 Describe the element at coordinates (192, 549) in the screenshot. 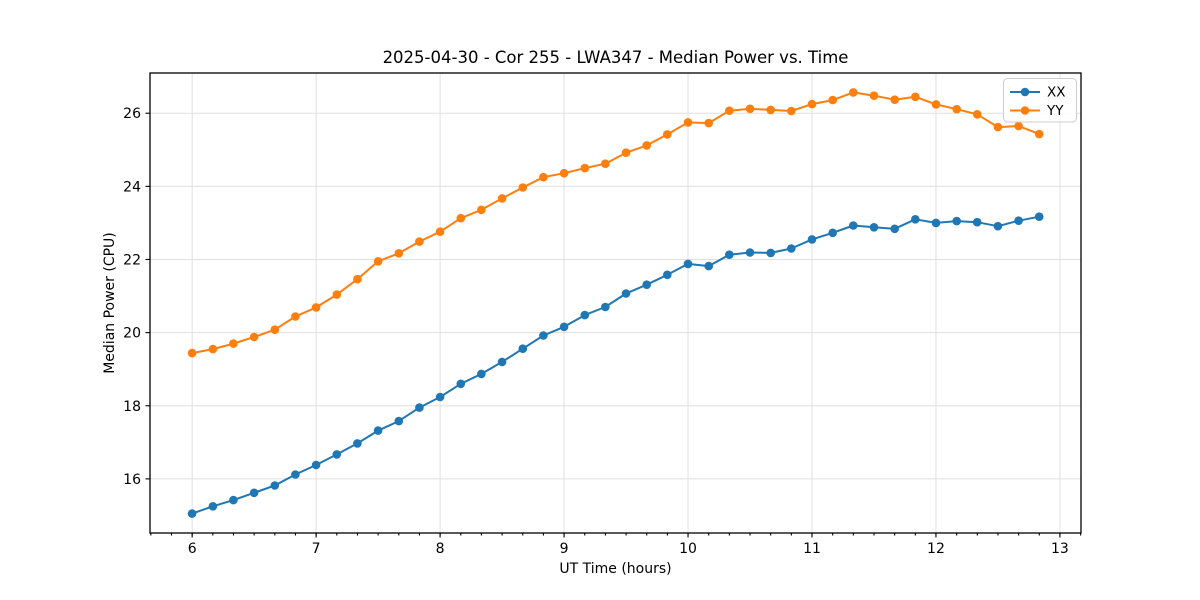

I see `x-tick-label: 6` at that location.